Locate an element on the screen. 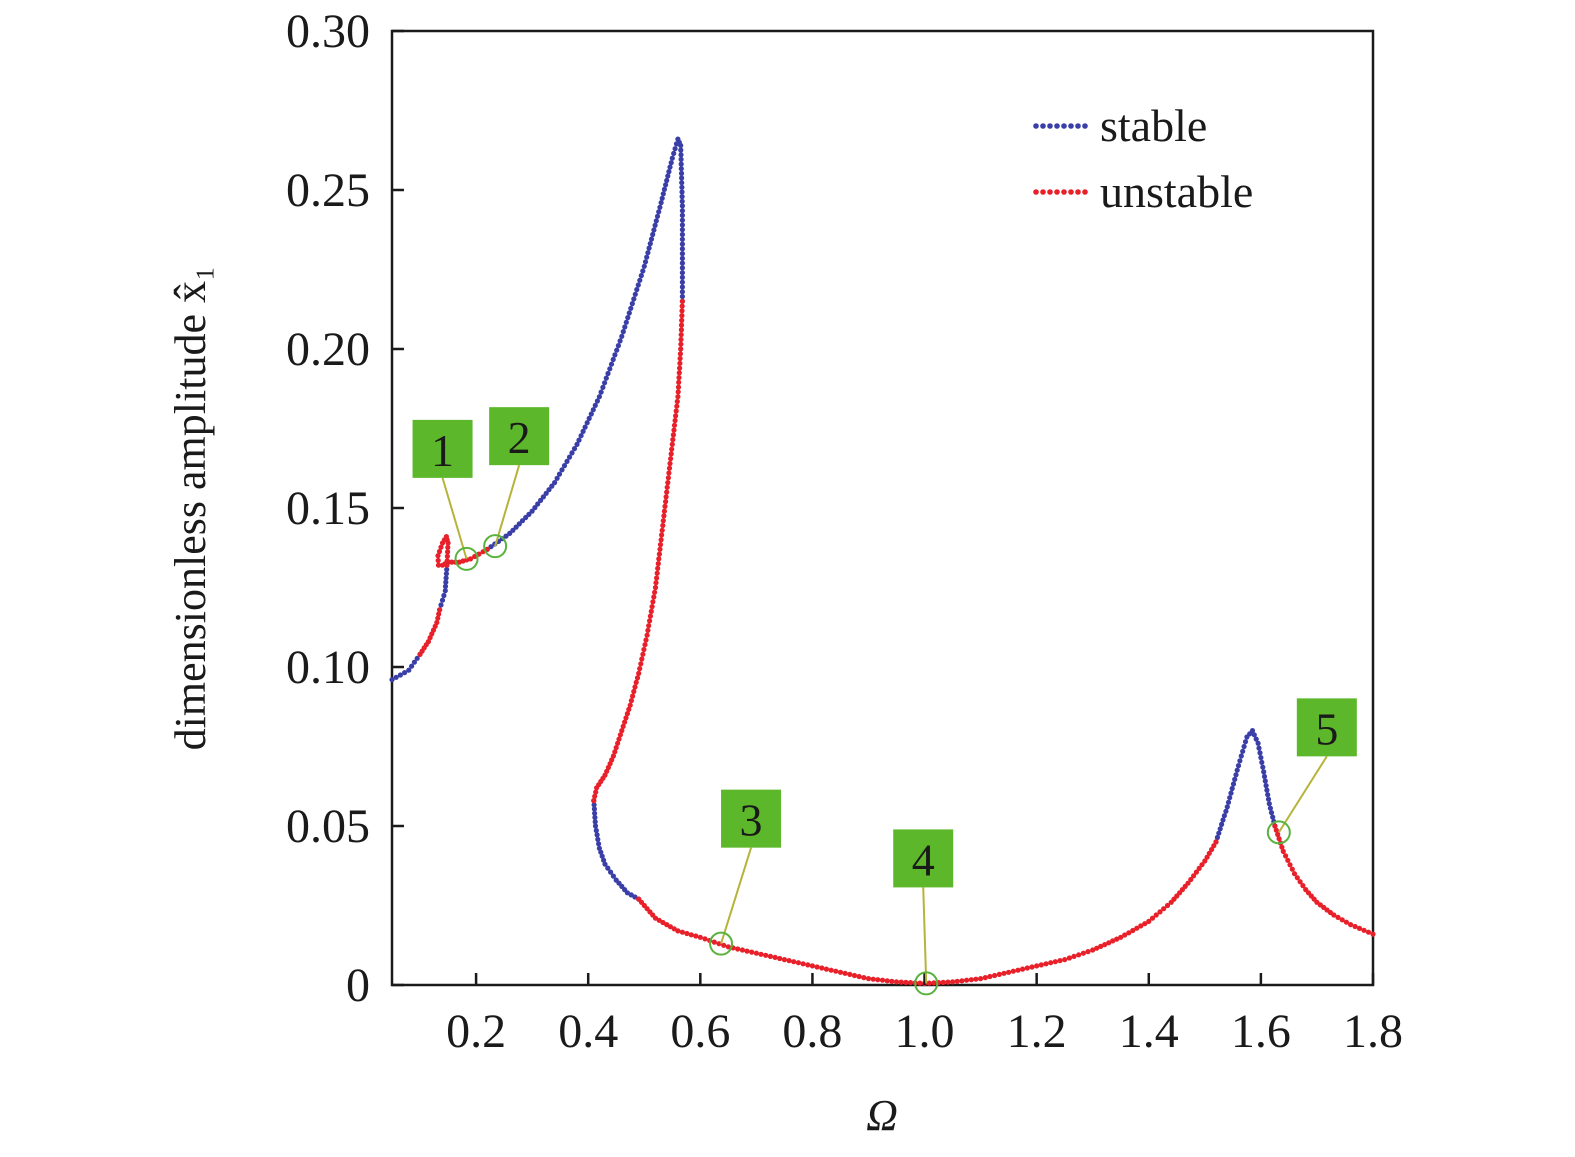  annotation-circle is located at coordinates (1278, 832).